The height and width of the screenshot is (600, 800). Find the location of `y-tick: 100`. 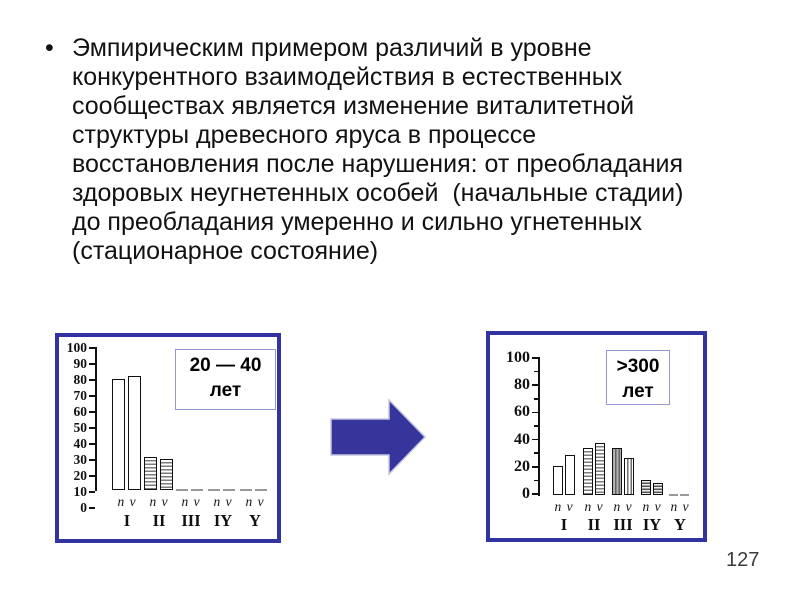

y-tick: 100 is located at coordinates (77, 348).